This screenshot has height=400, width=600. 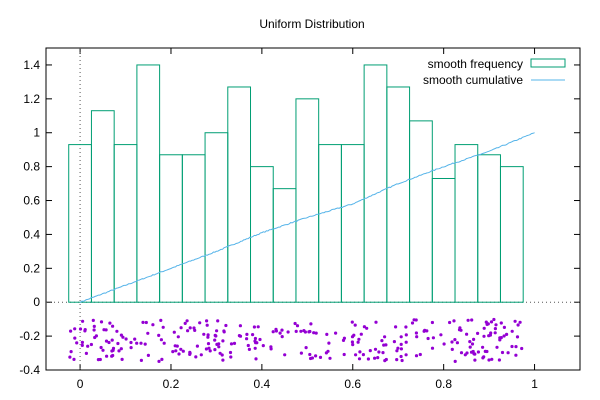 I want to click on legend-key-frequency, so click(x=548, y=63).